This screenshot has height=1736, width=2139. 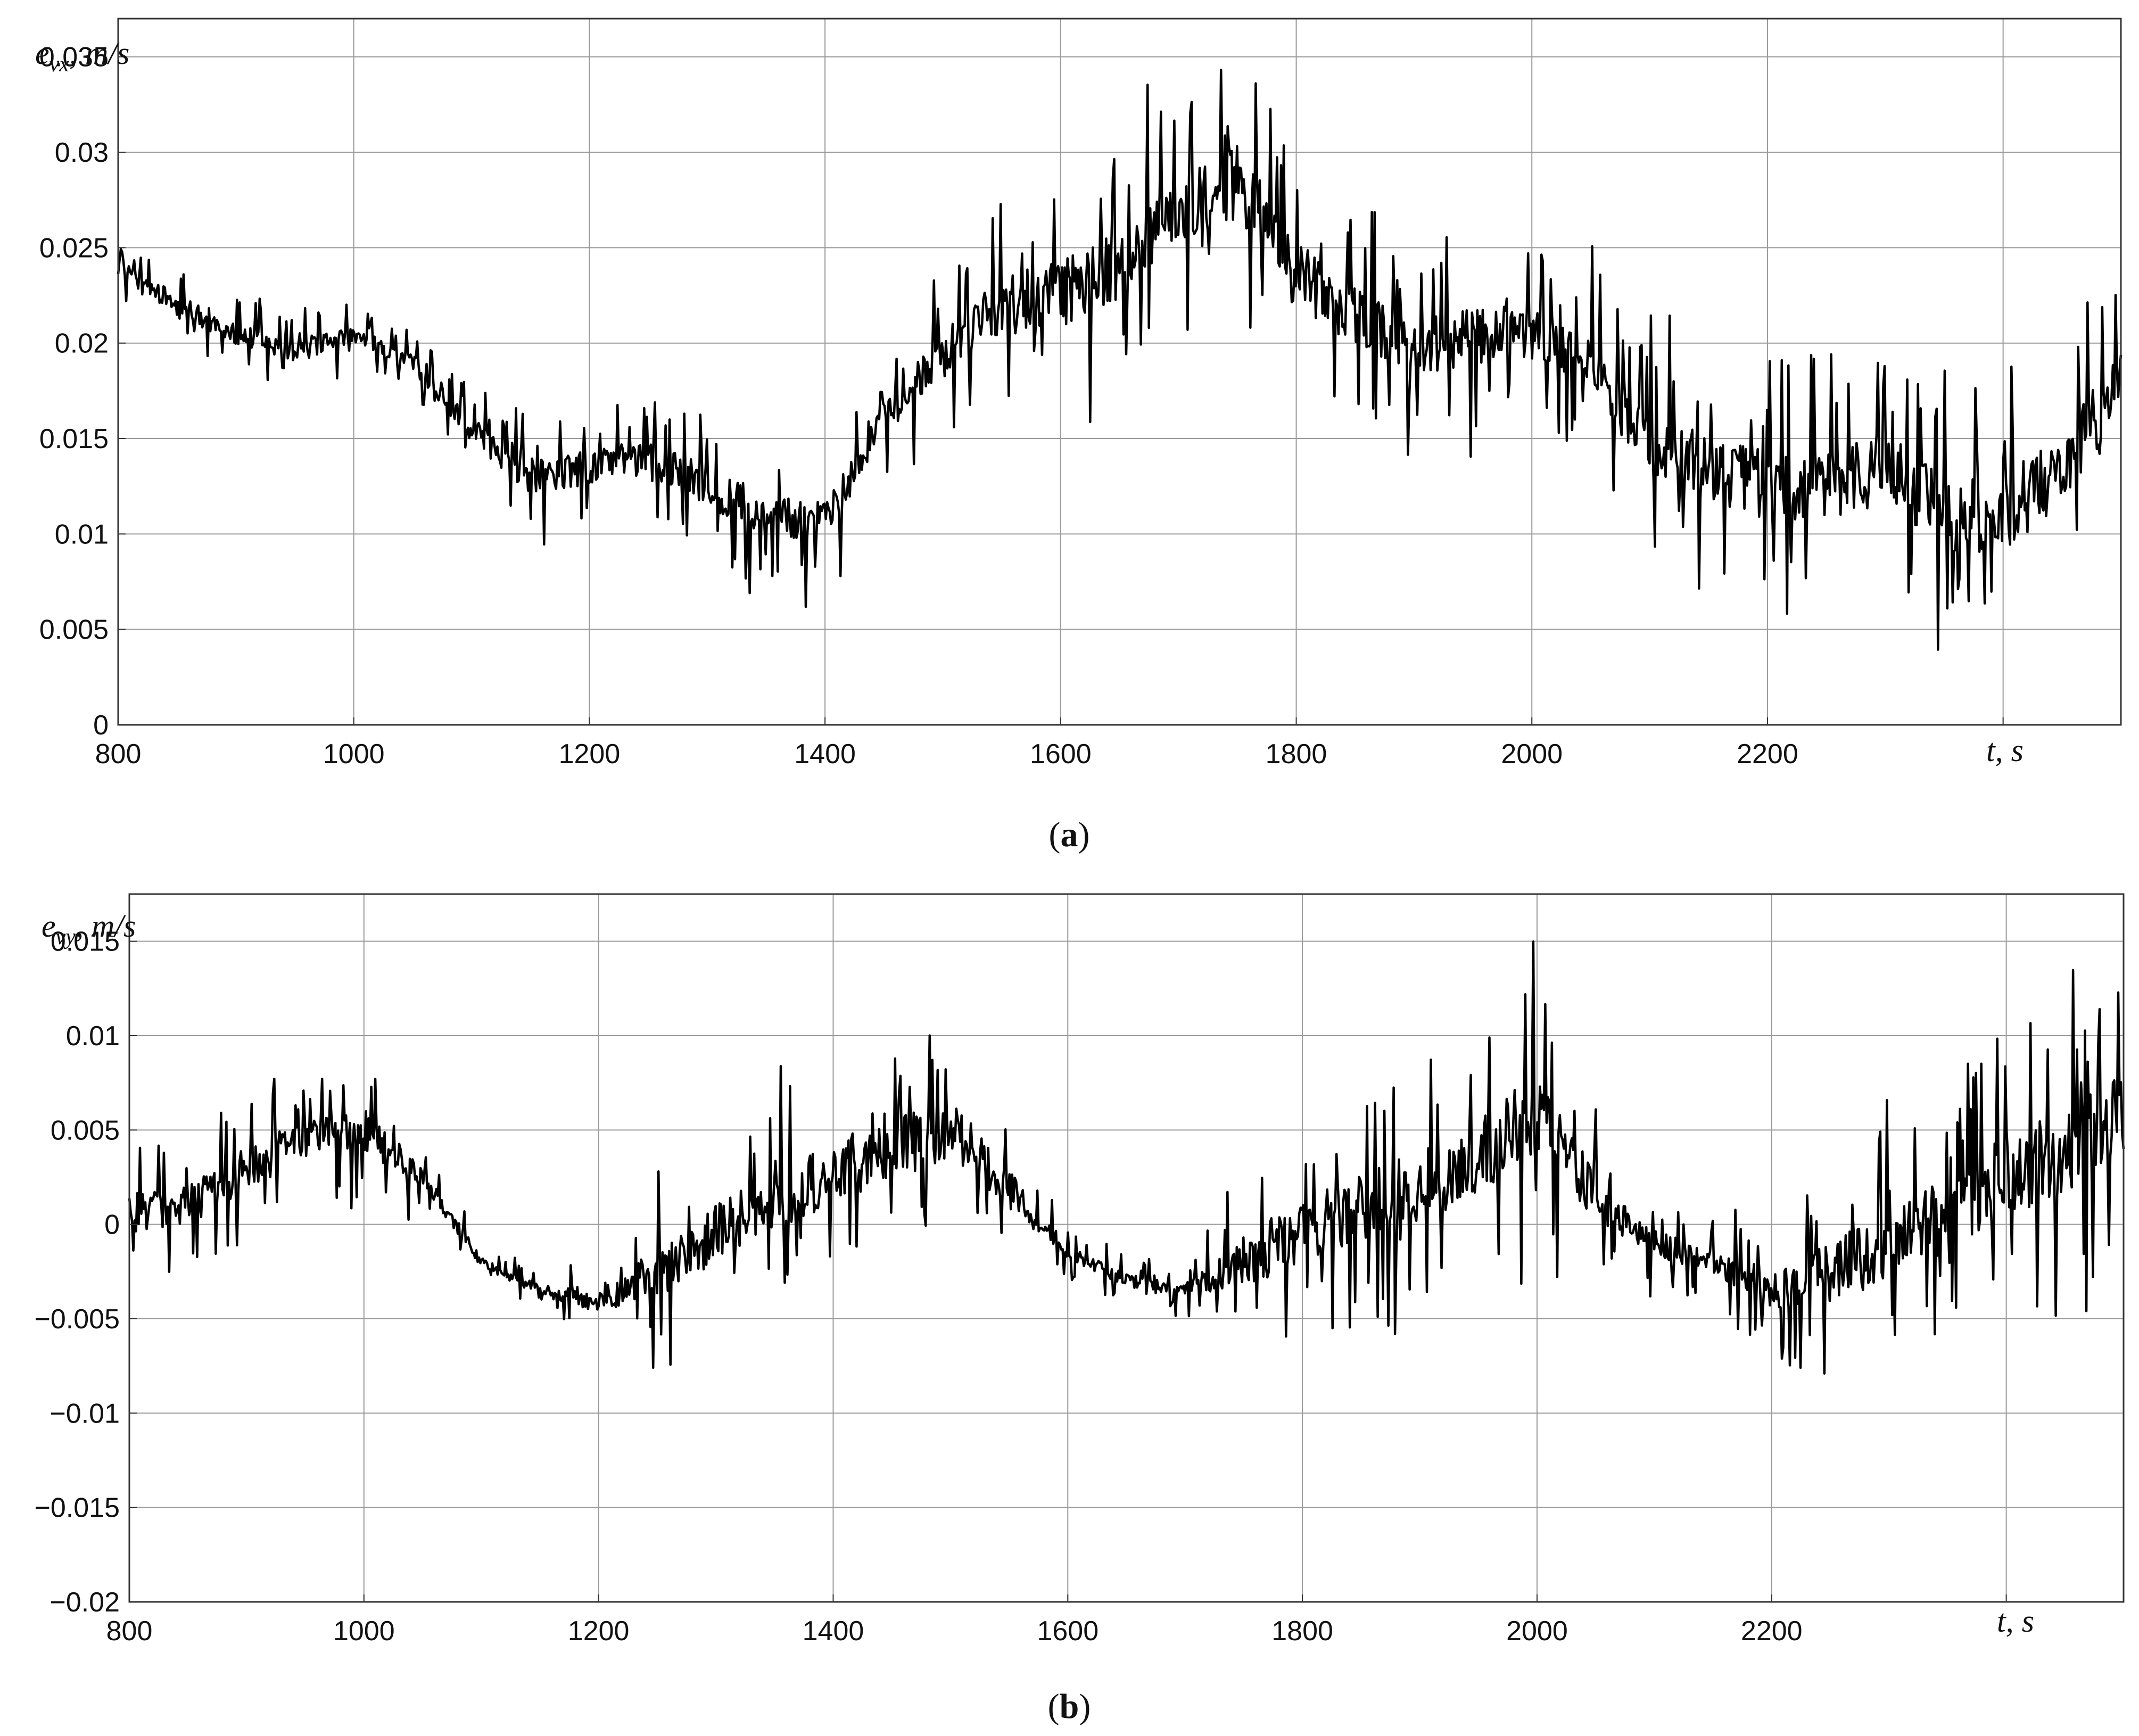 What do you see at coordinates (599, 1631) in the screenshot?
I see `chart-b-x-tick-label: 1200` at bounding box center [599, 1631].